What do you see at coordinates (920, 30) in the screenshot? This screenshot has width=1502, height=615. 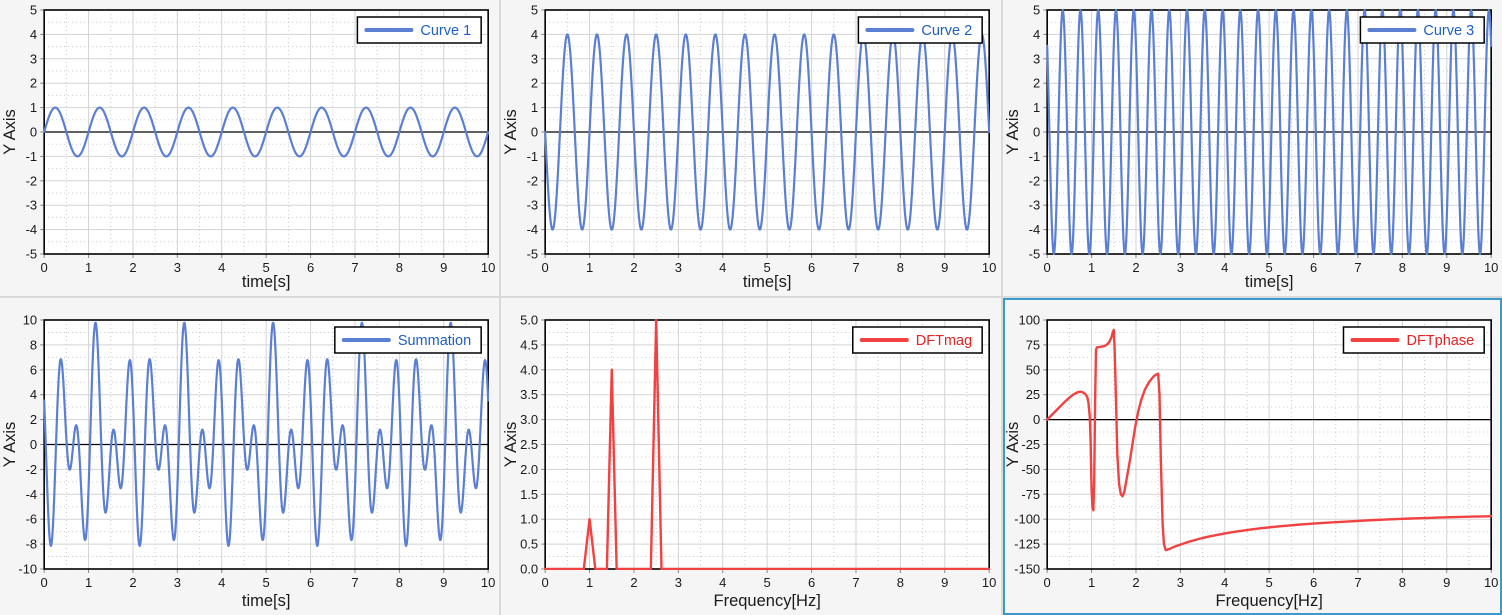 I see `legend-curve2: Curve 2` at bounding box center [920, 30].